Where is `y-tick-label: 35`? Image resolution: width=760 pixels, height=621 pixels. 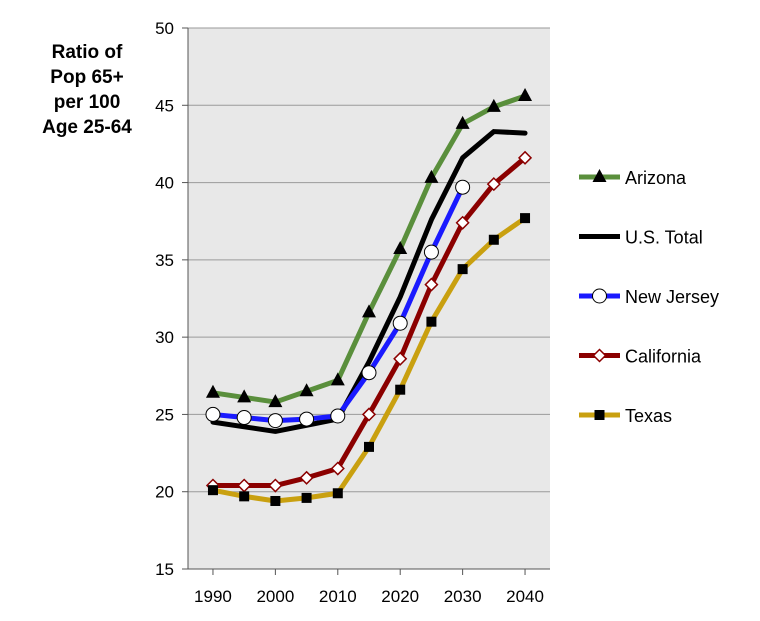
y-tick-label: 35 is located at coordinates (164, 260).